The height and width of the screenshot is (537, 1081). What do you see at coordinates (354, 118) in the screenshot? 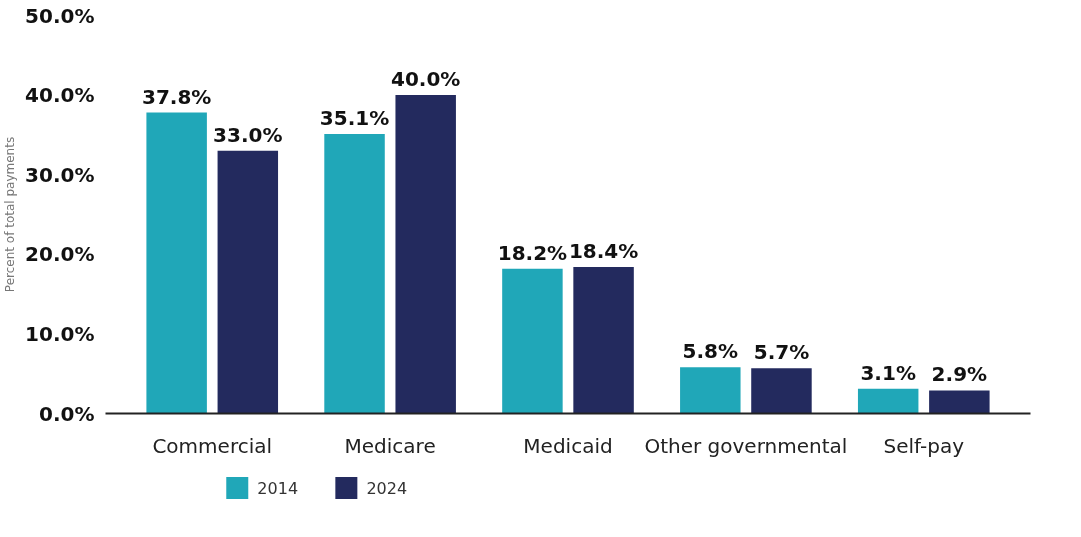
I see `data-label: 35.1%` at bounding box center [354, 118].